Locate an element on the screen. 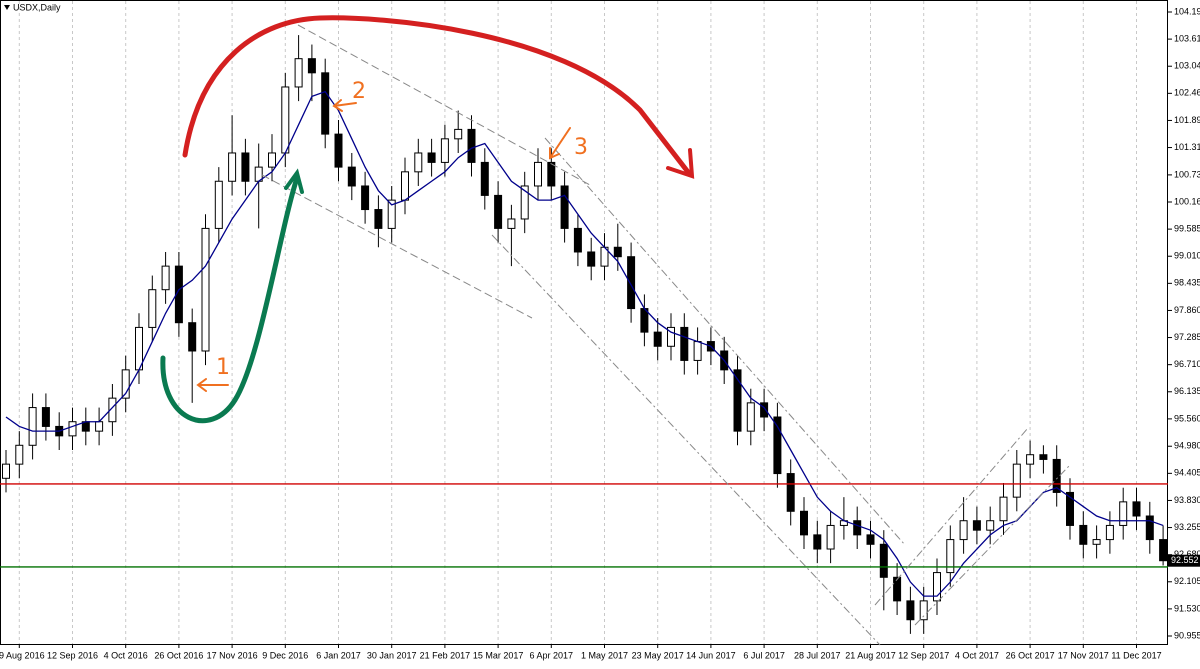 Image resolution: width=1200 pixels, height=669 pixels. y-tick-label: 92.105 is located at coordinates (1187, 581).